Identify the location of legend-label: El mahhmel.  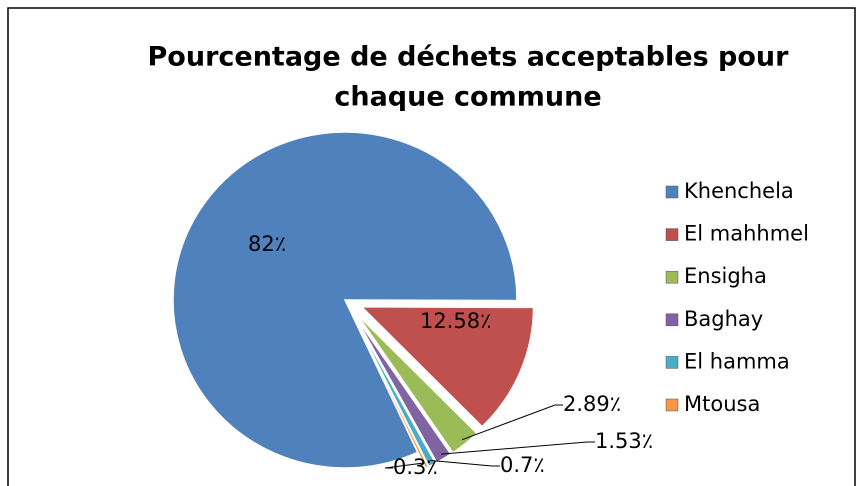
(746, 234).